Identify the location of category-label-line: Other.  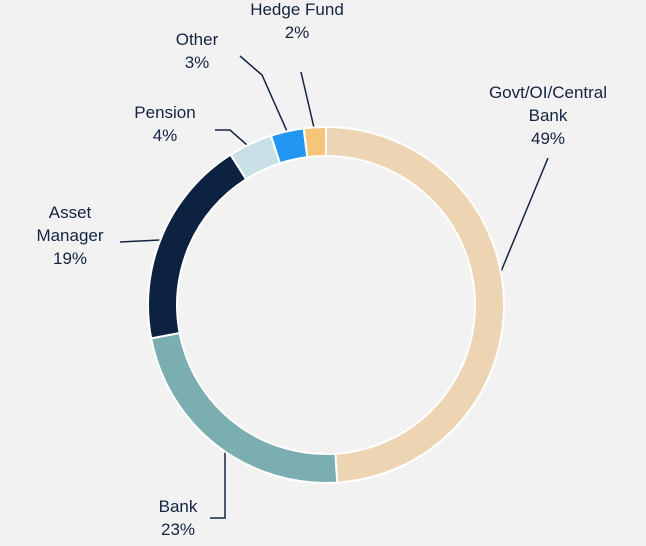
(197, 39).